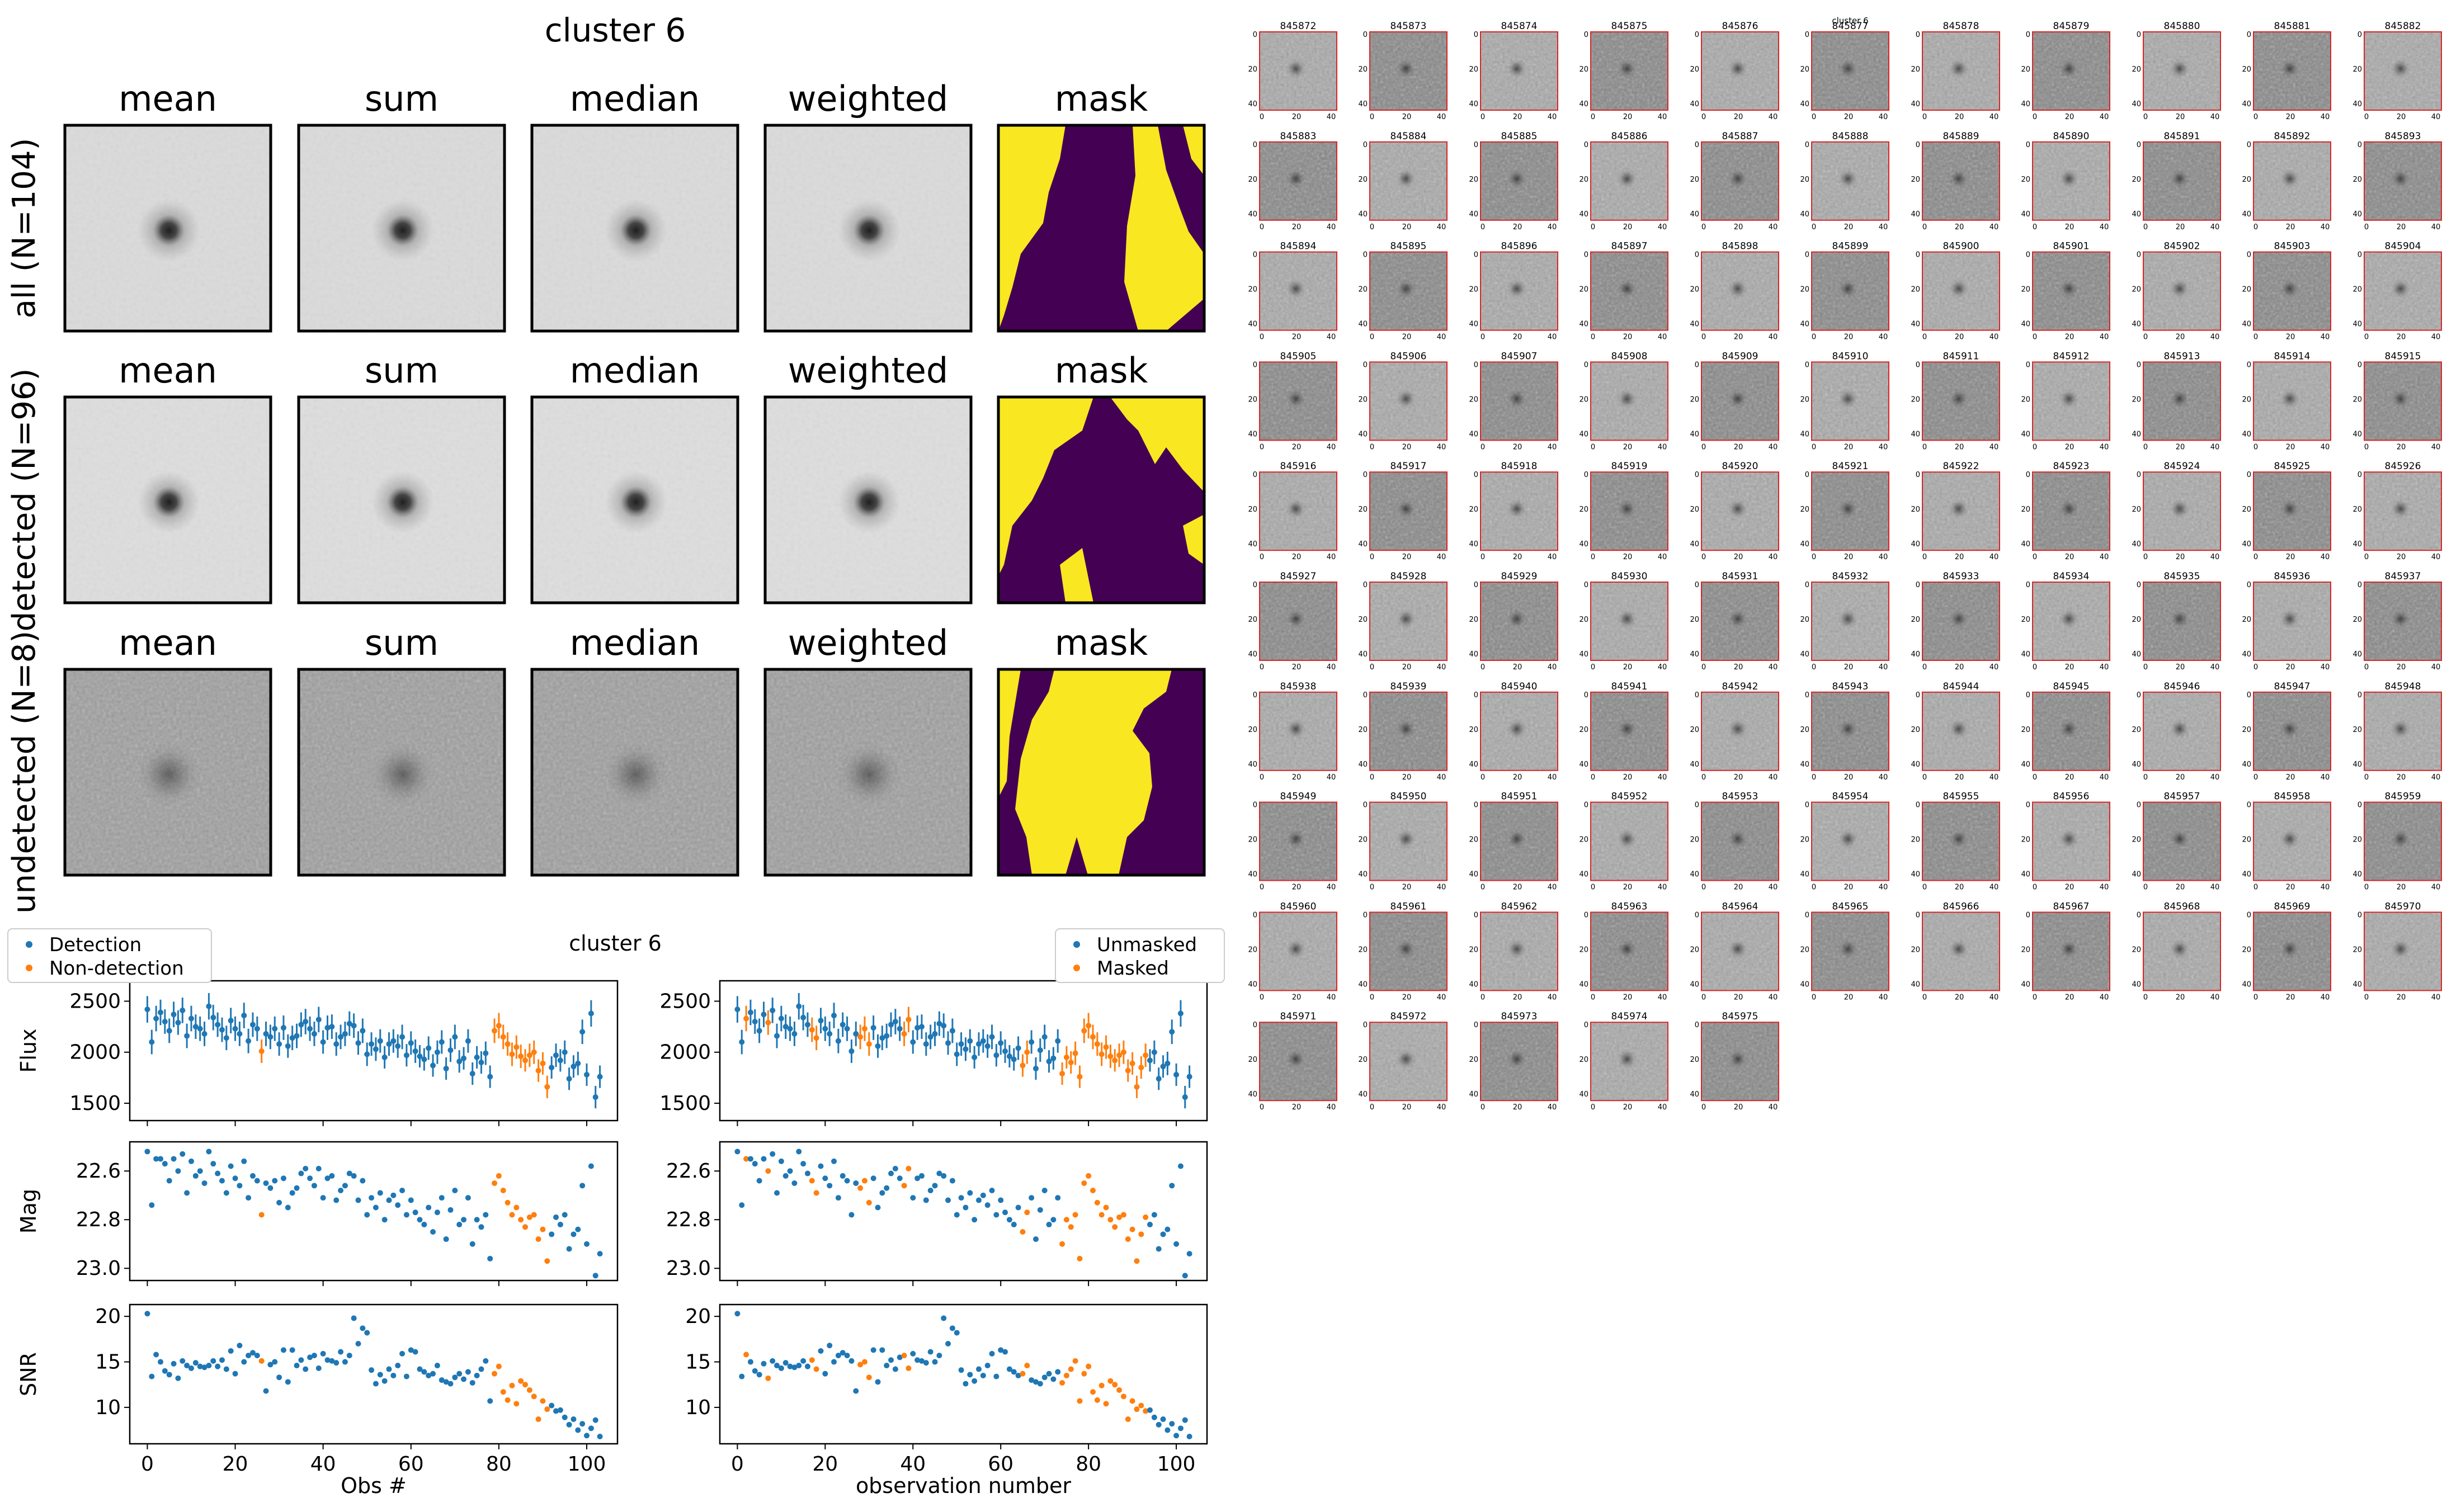  What do you see at coordinates (1101, 772) in the screenshot?
I see `panel-frame` at bounding box center [1101, 772].